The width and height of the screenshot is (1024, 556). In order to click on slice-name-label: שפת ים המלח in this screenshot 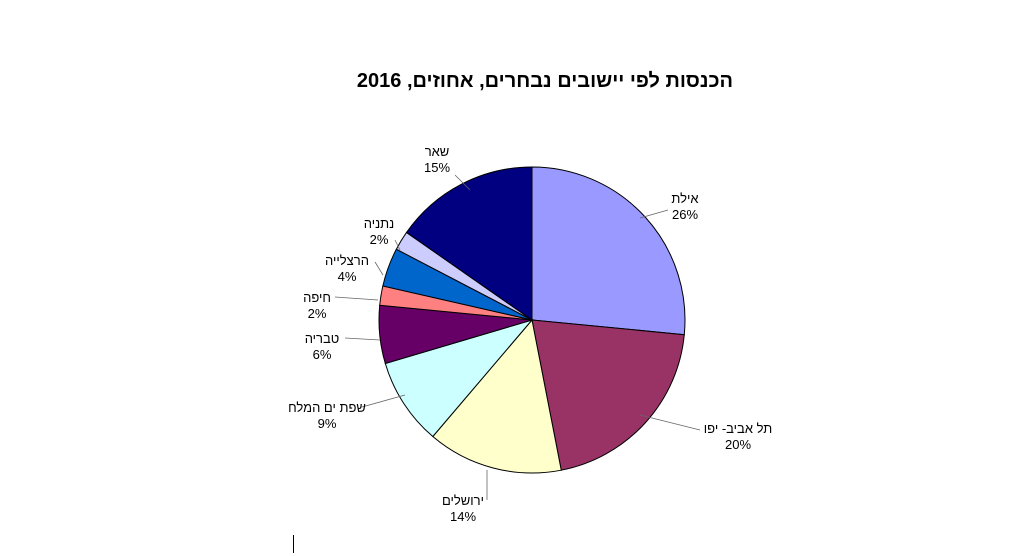, I will do `click(327, 407)`.